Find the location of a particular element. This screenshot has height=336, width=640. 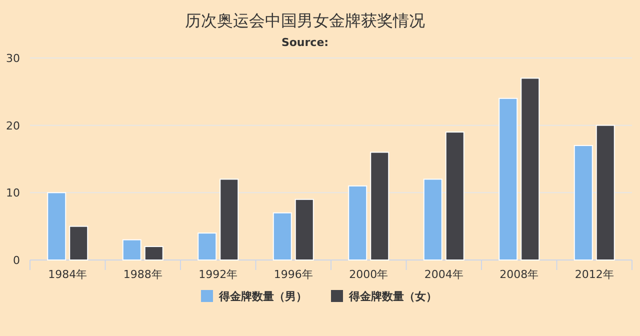

y-tick-label: 30 is located at coordinates (13, 58).